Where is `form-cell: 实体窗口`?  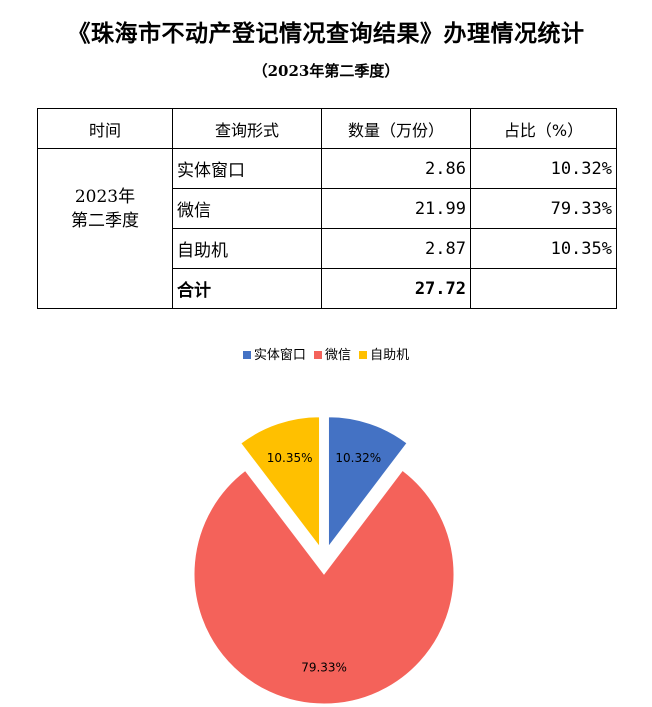 form-cell: 实体窗口 is located at coordinates (247, 168).